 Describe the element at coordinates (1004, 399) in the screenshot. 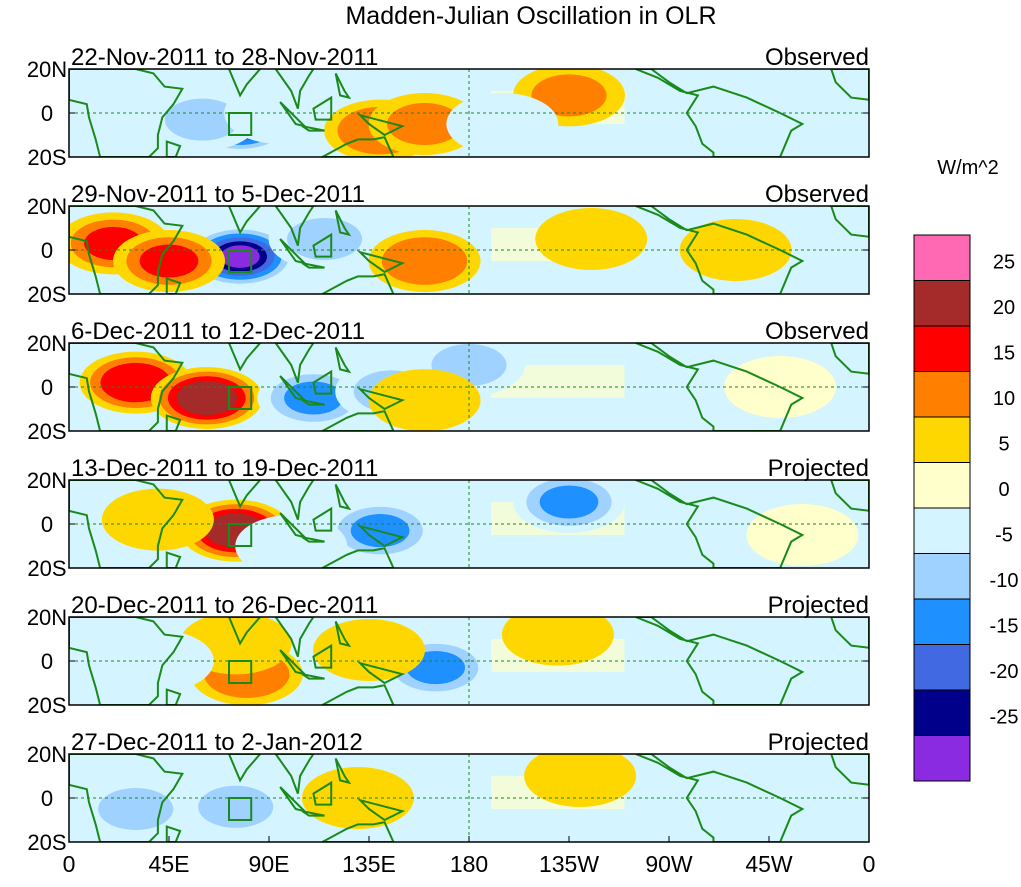

I see `colorbar-label: 10` at that location.